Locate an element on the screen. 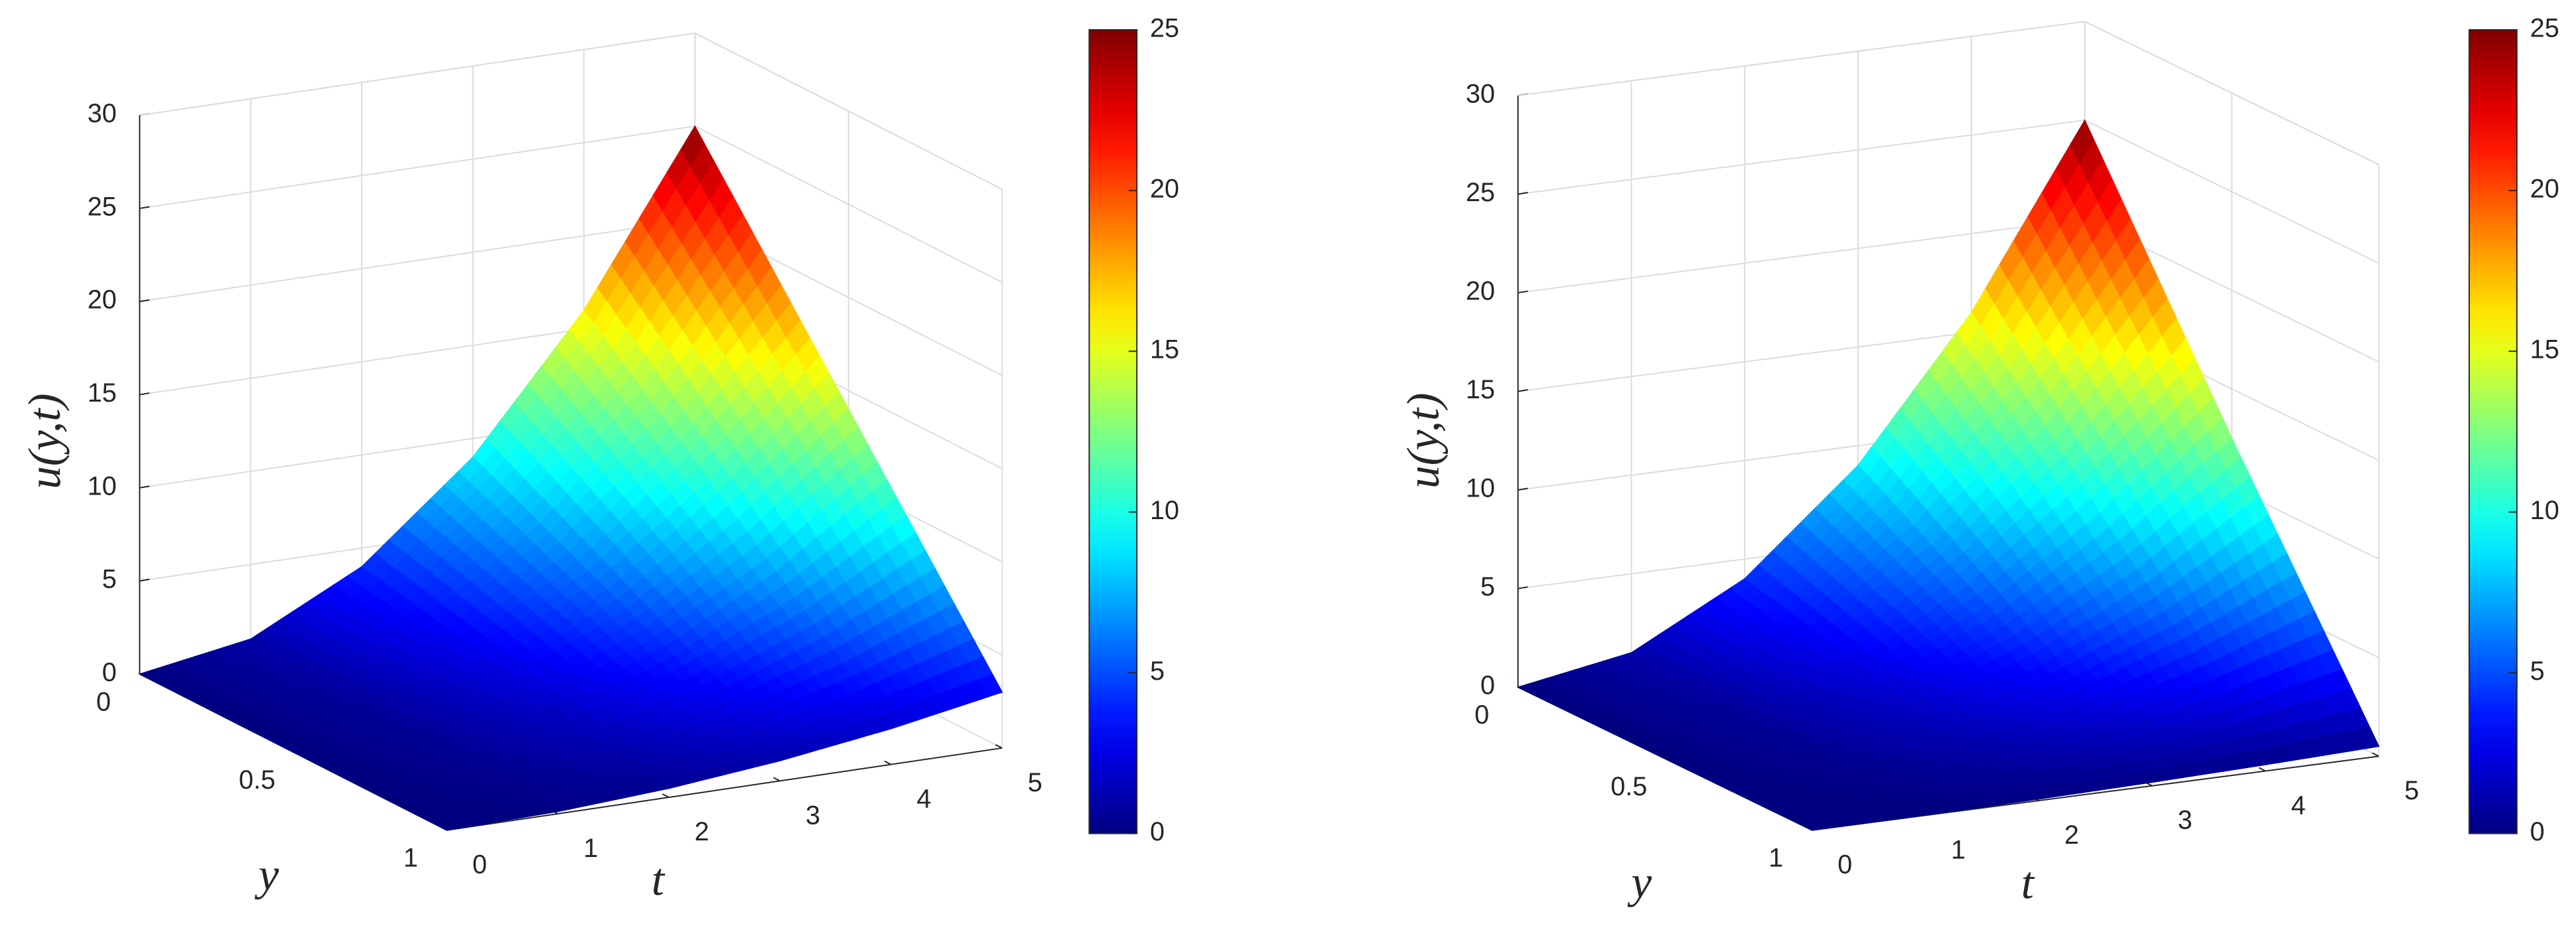  x-axis is located at coordinates (725, 789).